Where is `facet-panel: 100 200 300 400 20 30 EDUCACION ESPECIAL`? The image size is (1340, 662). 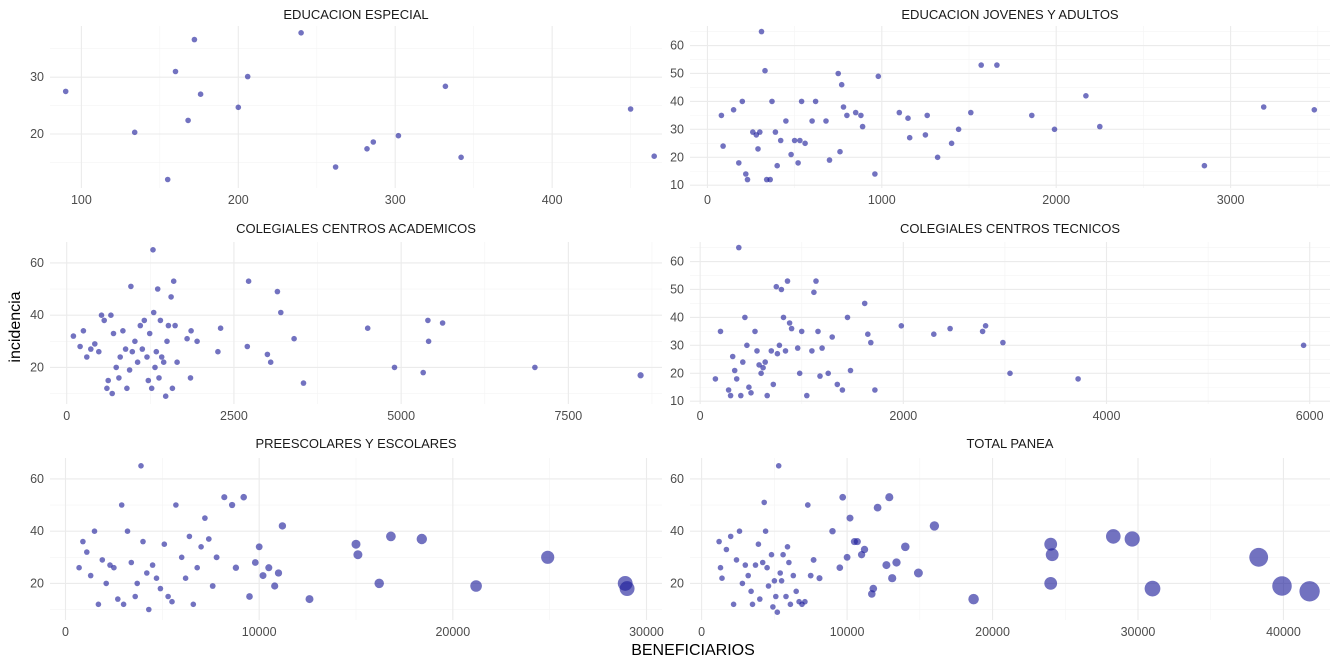 facet-panel: 100 200 300 400 20 30 EDUCACION ESPECIAL is located at coordinates (346, 107).